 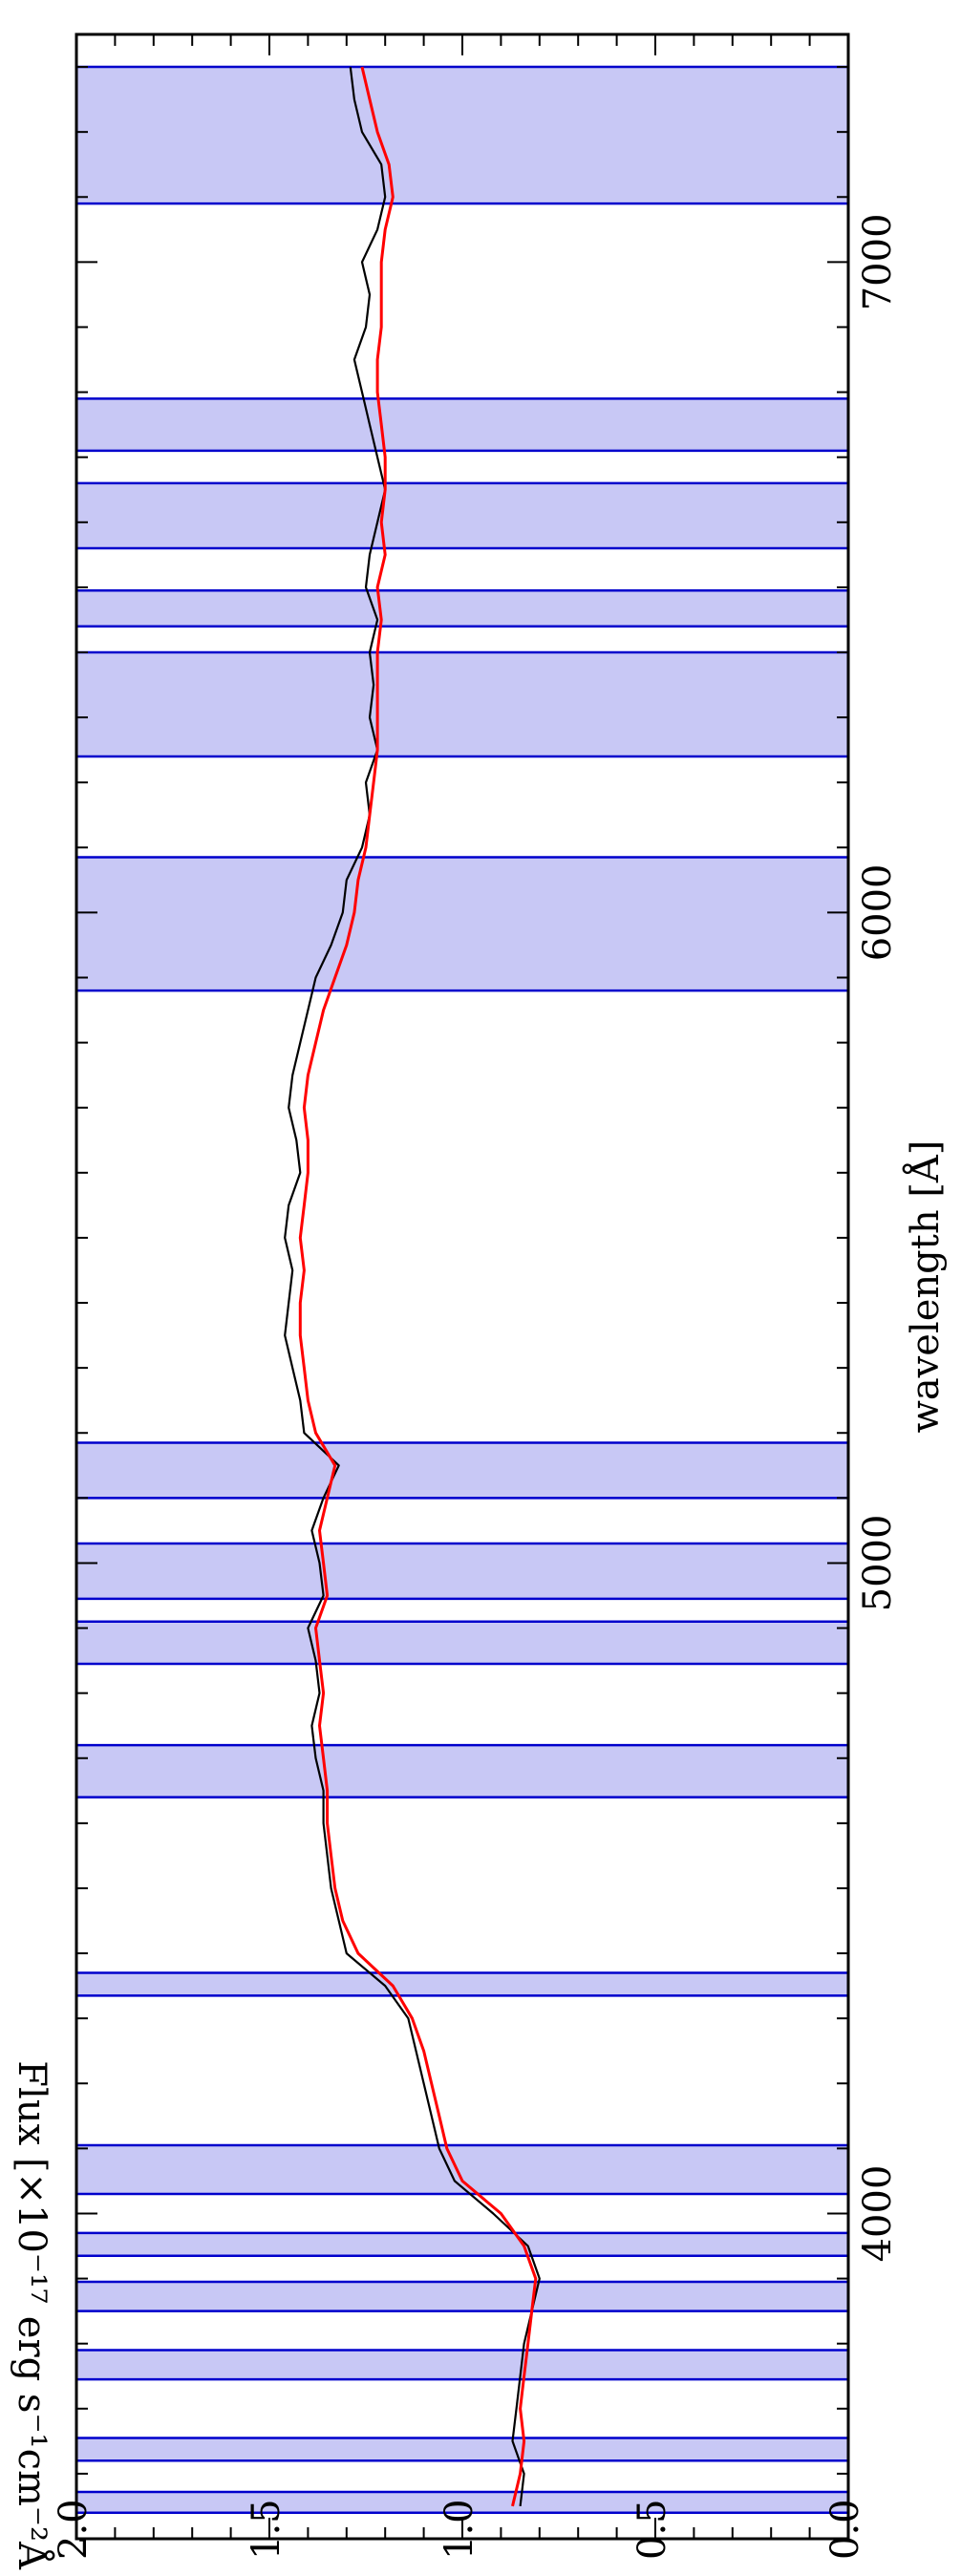 What do you see at coordinates (845, 2529) in the screenshot?
I see `y-tick-label: 0.0` at bounding box center [845, 2529].